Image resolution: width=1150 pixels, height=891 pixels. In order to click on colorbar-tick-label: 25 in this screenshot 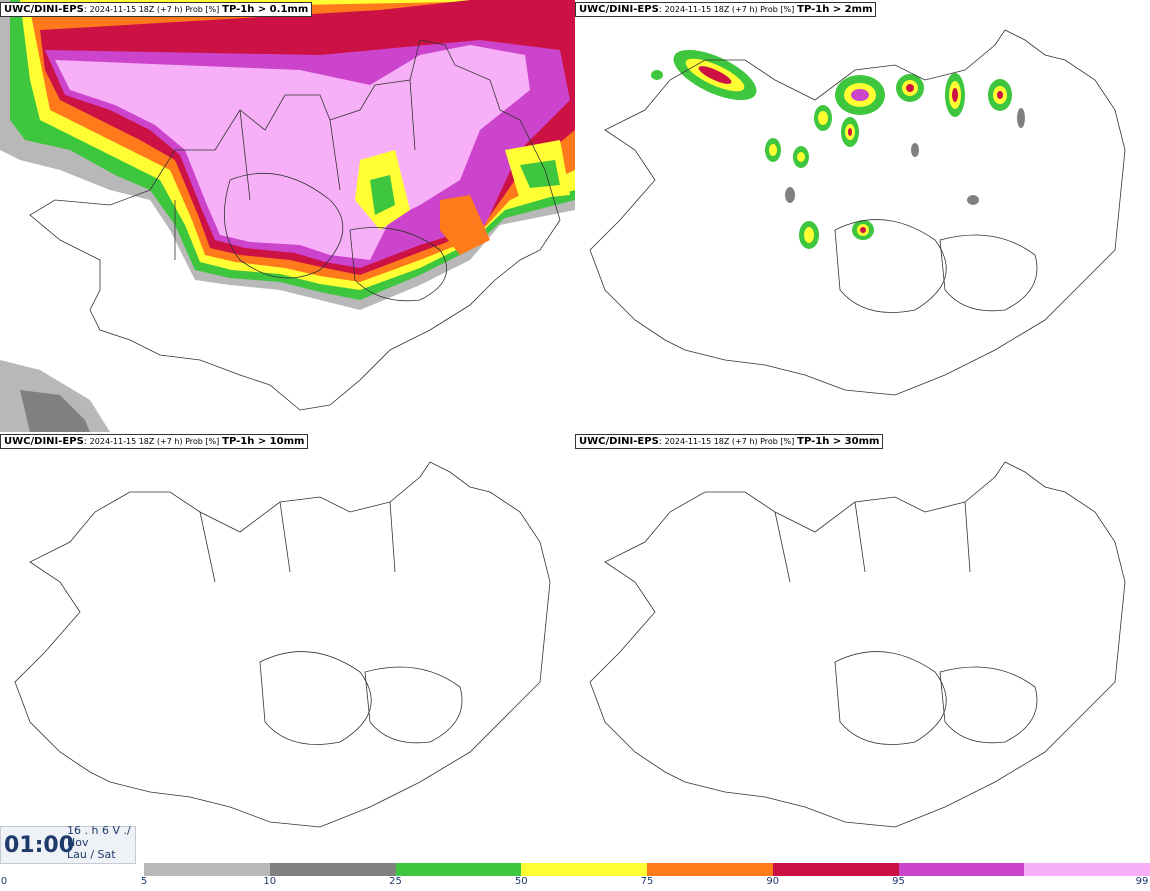, I will do `click(395, 881)`.